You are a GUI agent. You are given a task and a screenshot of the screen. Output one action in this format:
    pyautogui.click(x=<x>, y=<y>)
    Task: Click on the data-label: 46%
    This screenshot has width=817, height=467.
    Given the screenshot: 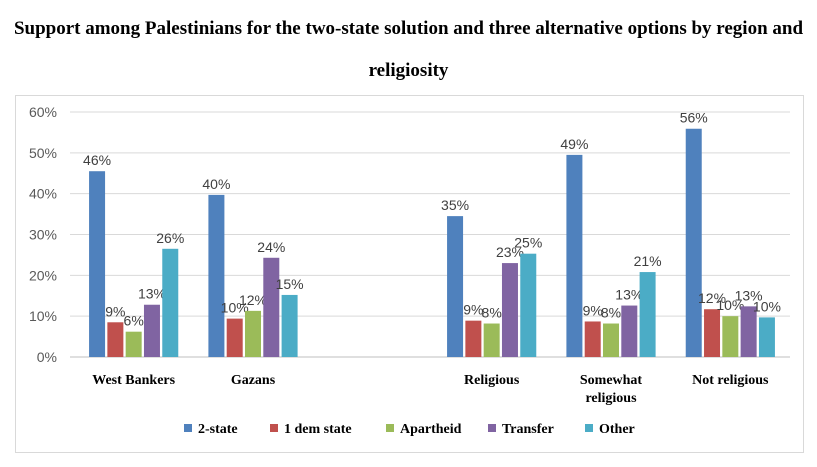 What is the action you would take?
    pyautogui.click(x=97, y=160)
    